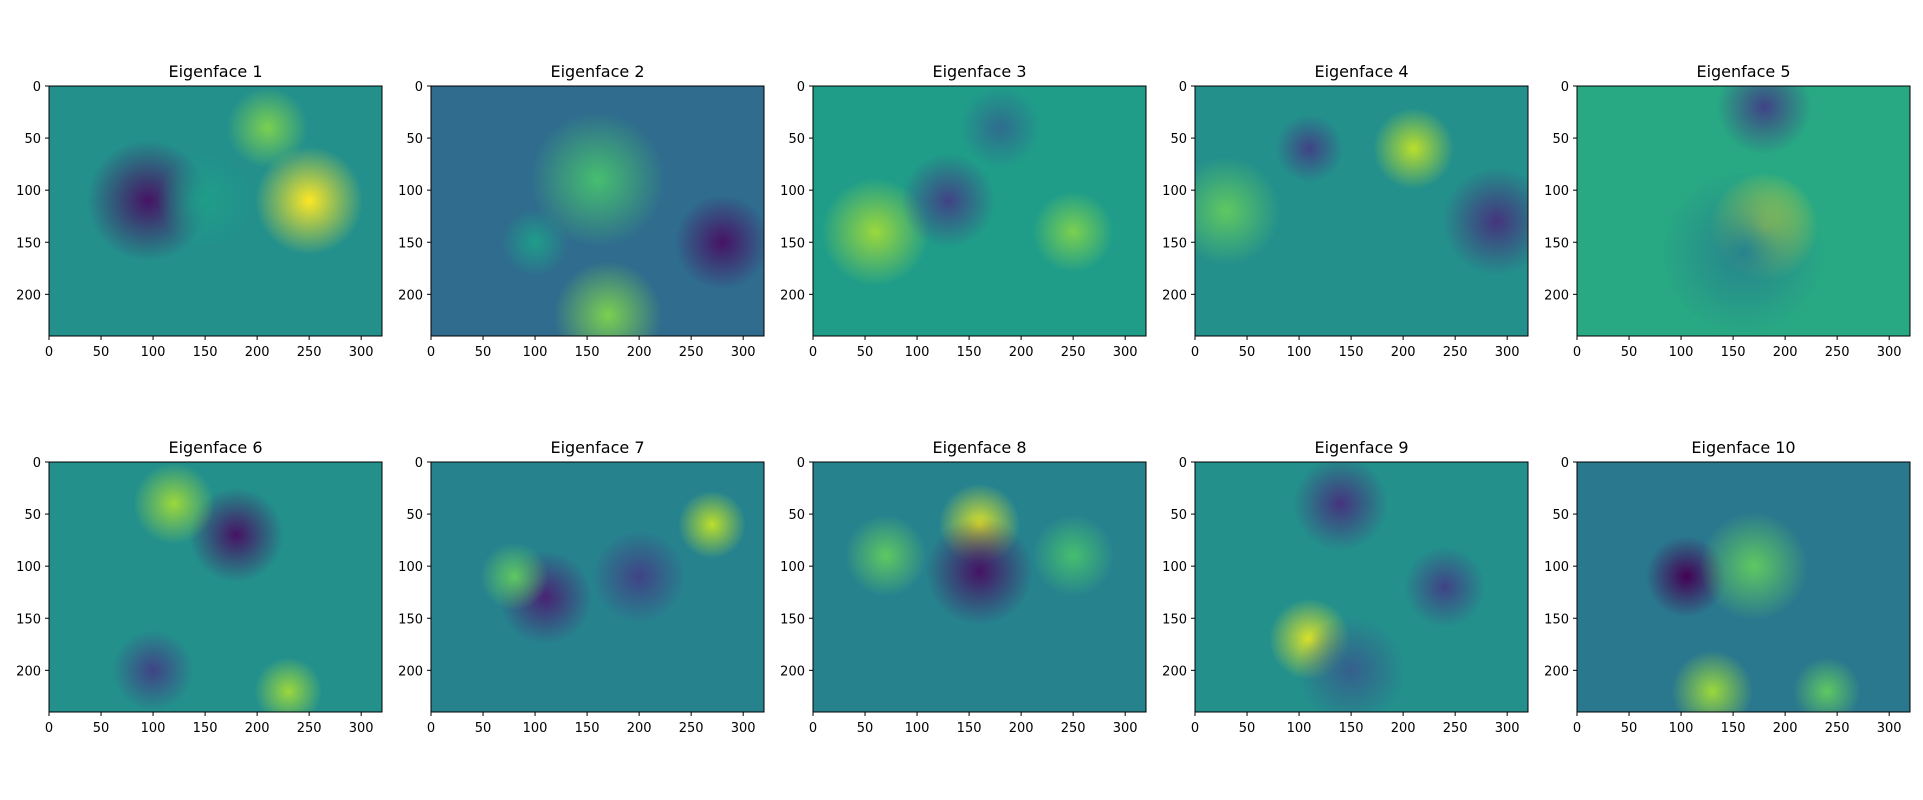  What do you see at coordinates (1743, 447) in the screenshot?
I see `panel-title: Eigenface 10` at bounding box center [1743, 447].